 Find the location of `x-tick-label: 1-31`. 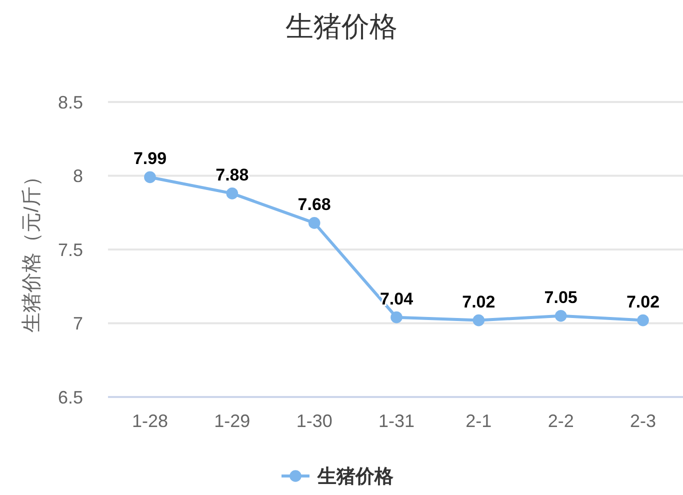

x-tick-label: 1-31 is located at coordinates (396, 421).